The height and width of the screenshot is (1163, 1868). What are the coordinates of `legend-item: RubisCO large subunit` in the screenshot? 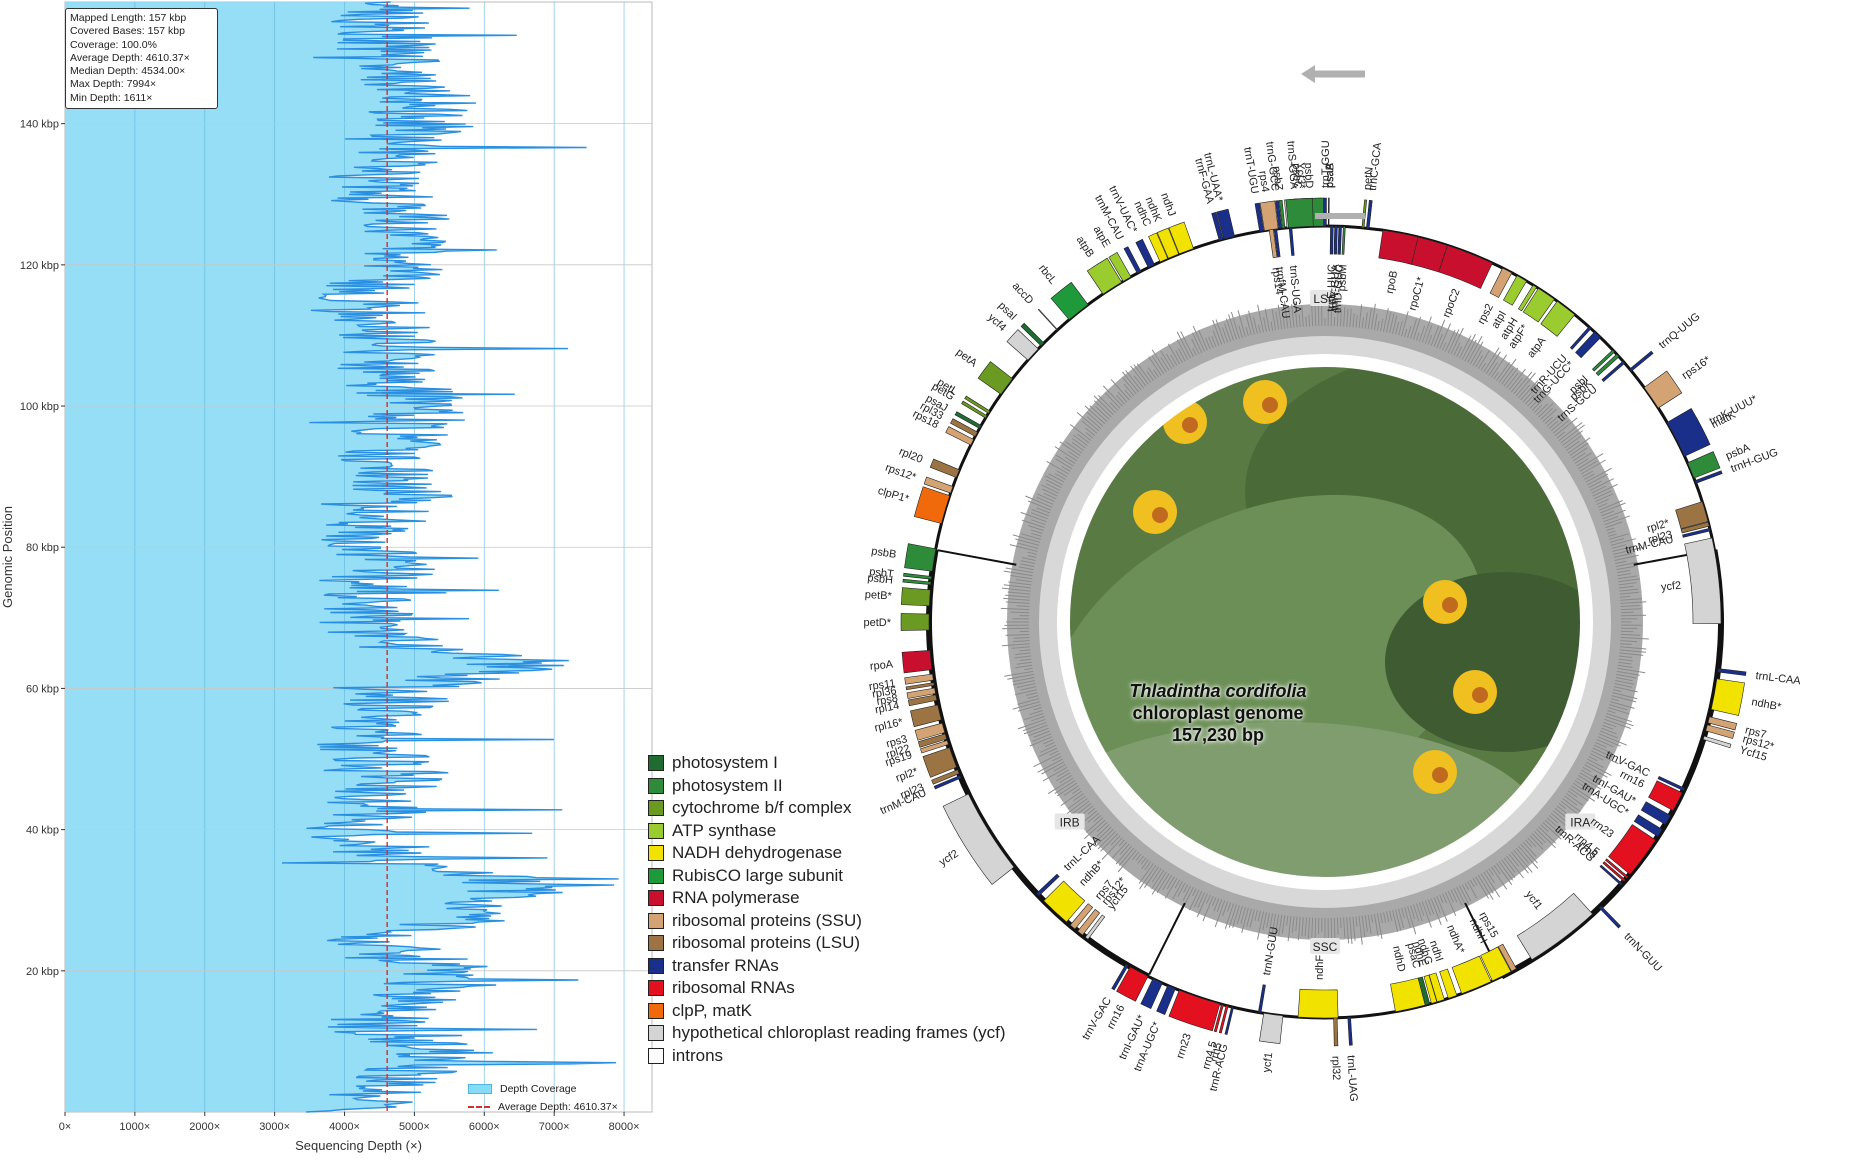 It's located at (827, 876).